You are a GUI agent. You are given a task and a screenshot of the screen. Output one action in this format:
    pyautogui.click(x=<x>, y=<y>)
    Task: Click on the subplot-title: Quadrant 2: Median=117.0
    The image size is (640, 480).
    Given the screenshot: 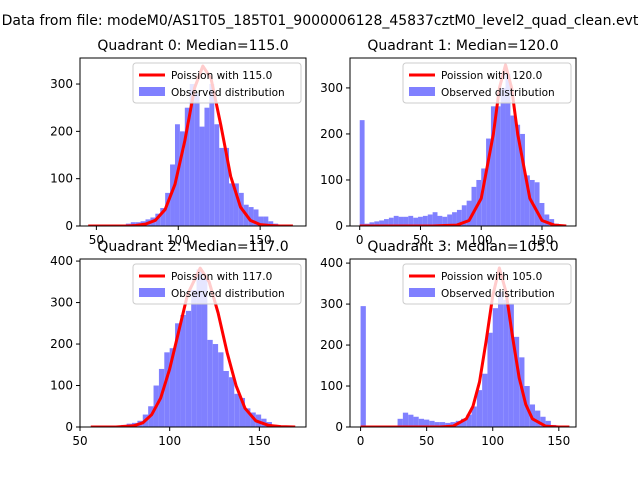 What is the action you would take?
    pyautogui.click(x=192, y=247)
    